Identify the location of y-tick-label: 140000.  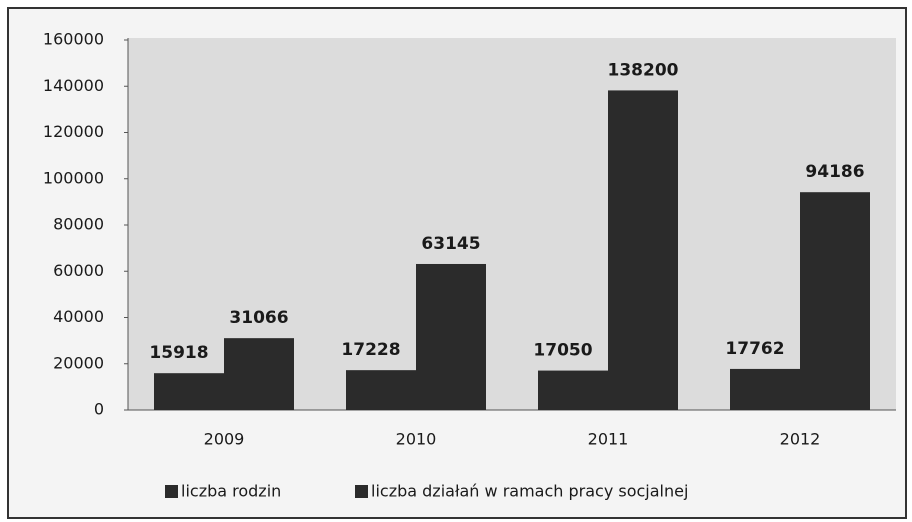
(73, 85).